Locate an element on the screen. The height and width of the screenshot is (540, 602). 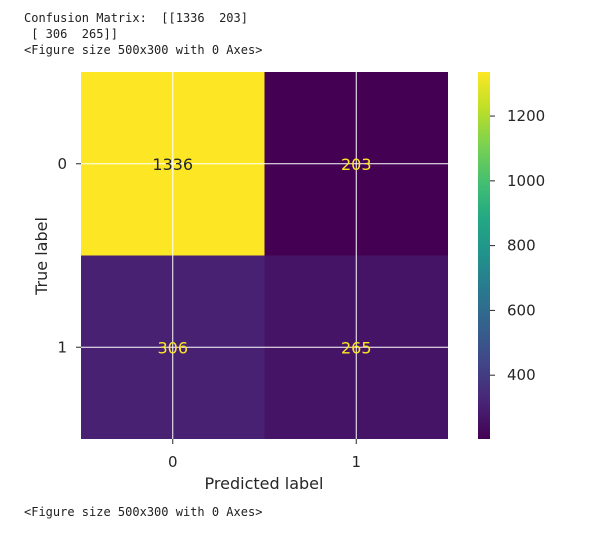
colorbar-tick-label: 1000 is located at coordinates (526, 181).